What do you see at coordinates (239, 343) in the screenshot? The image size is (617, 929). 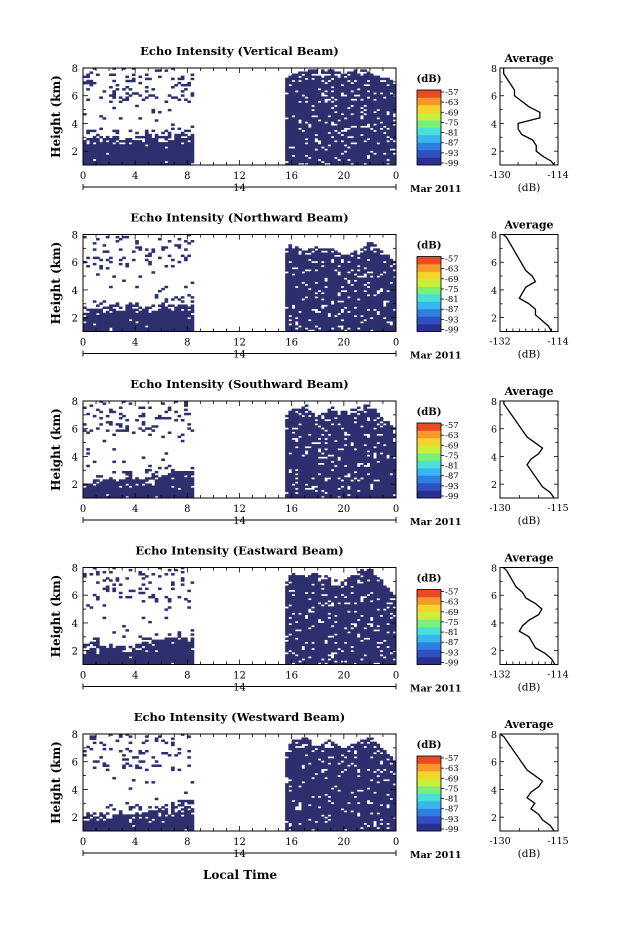 I see `x-tick-label: 12` at bounding box center [239, 343].